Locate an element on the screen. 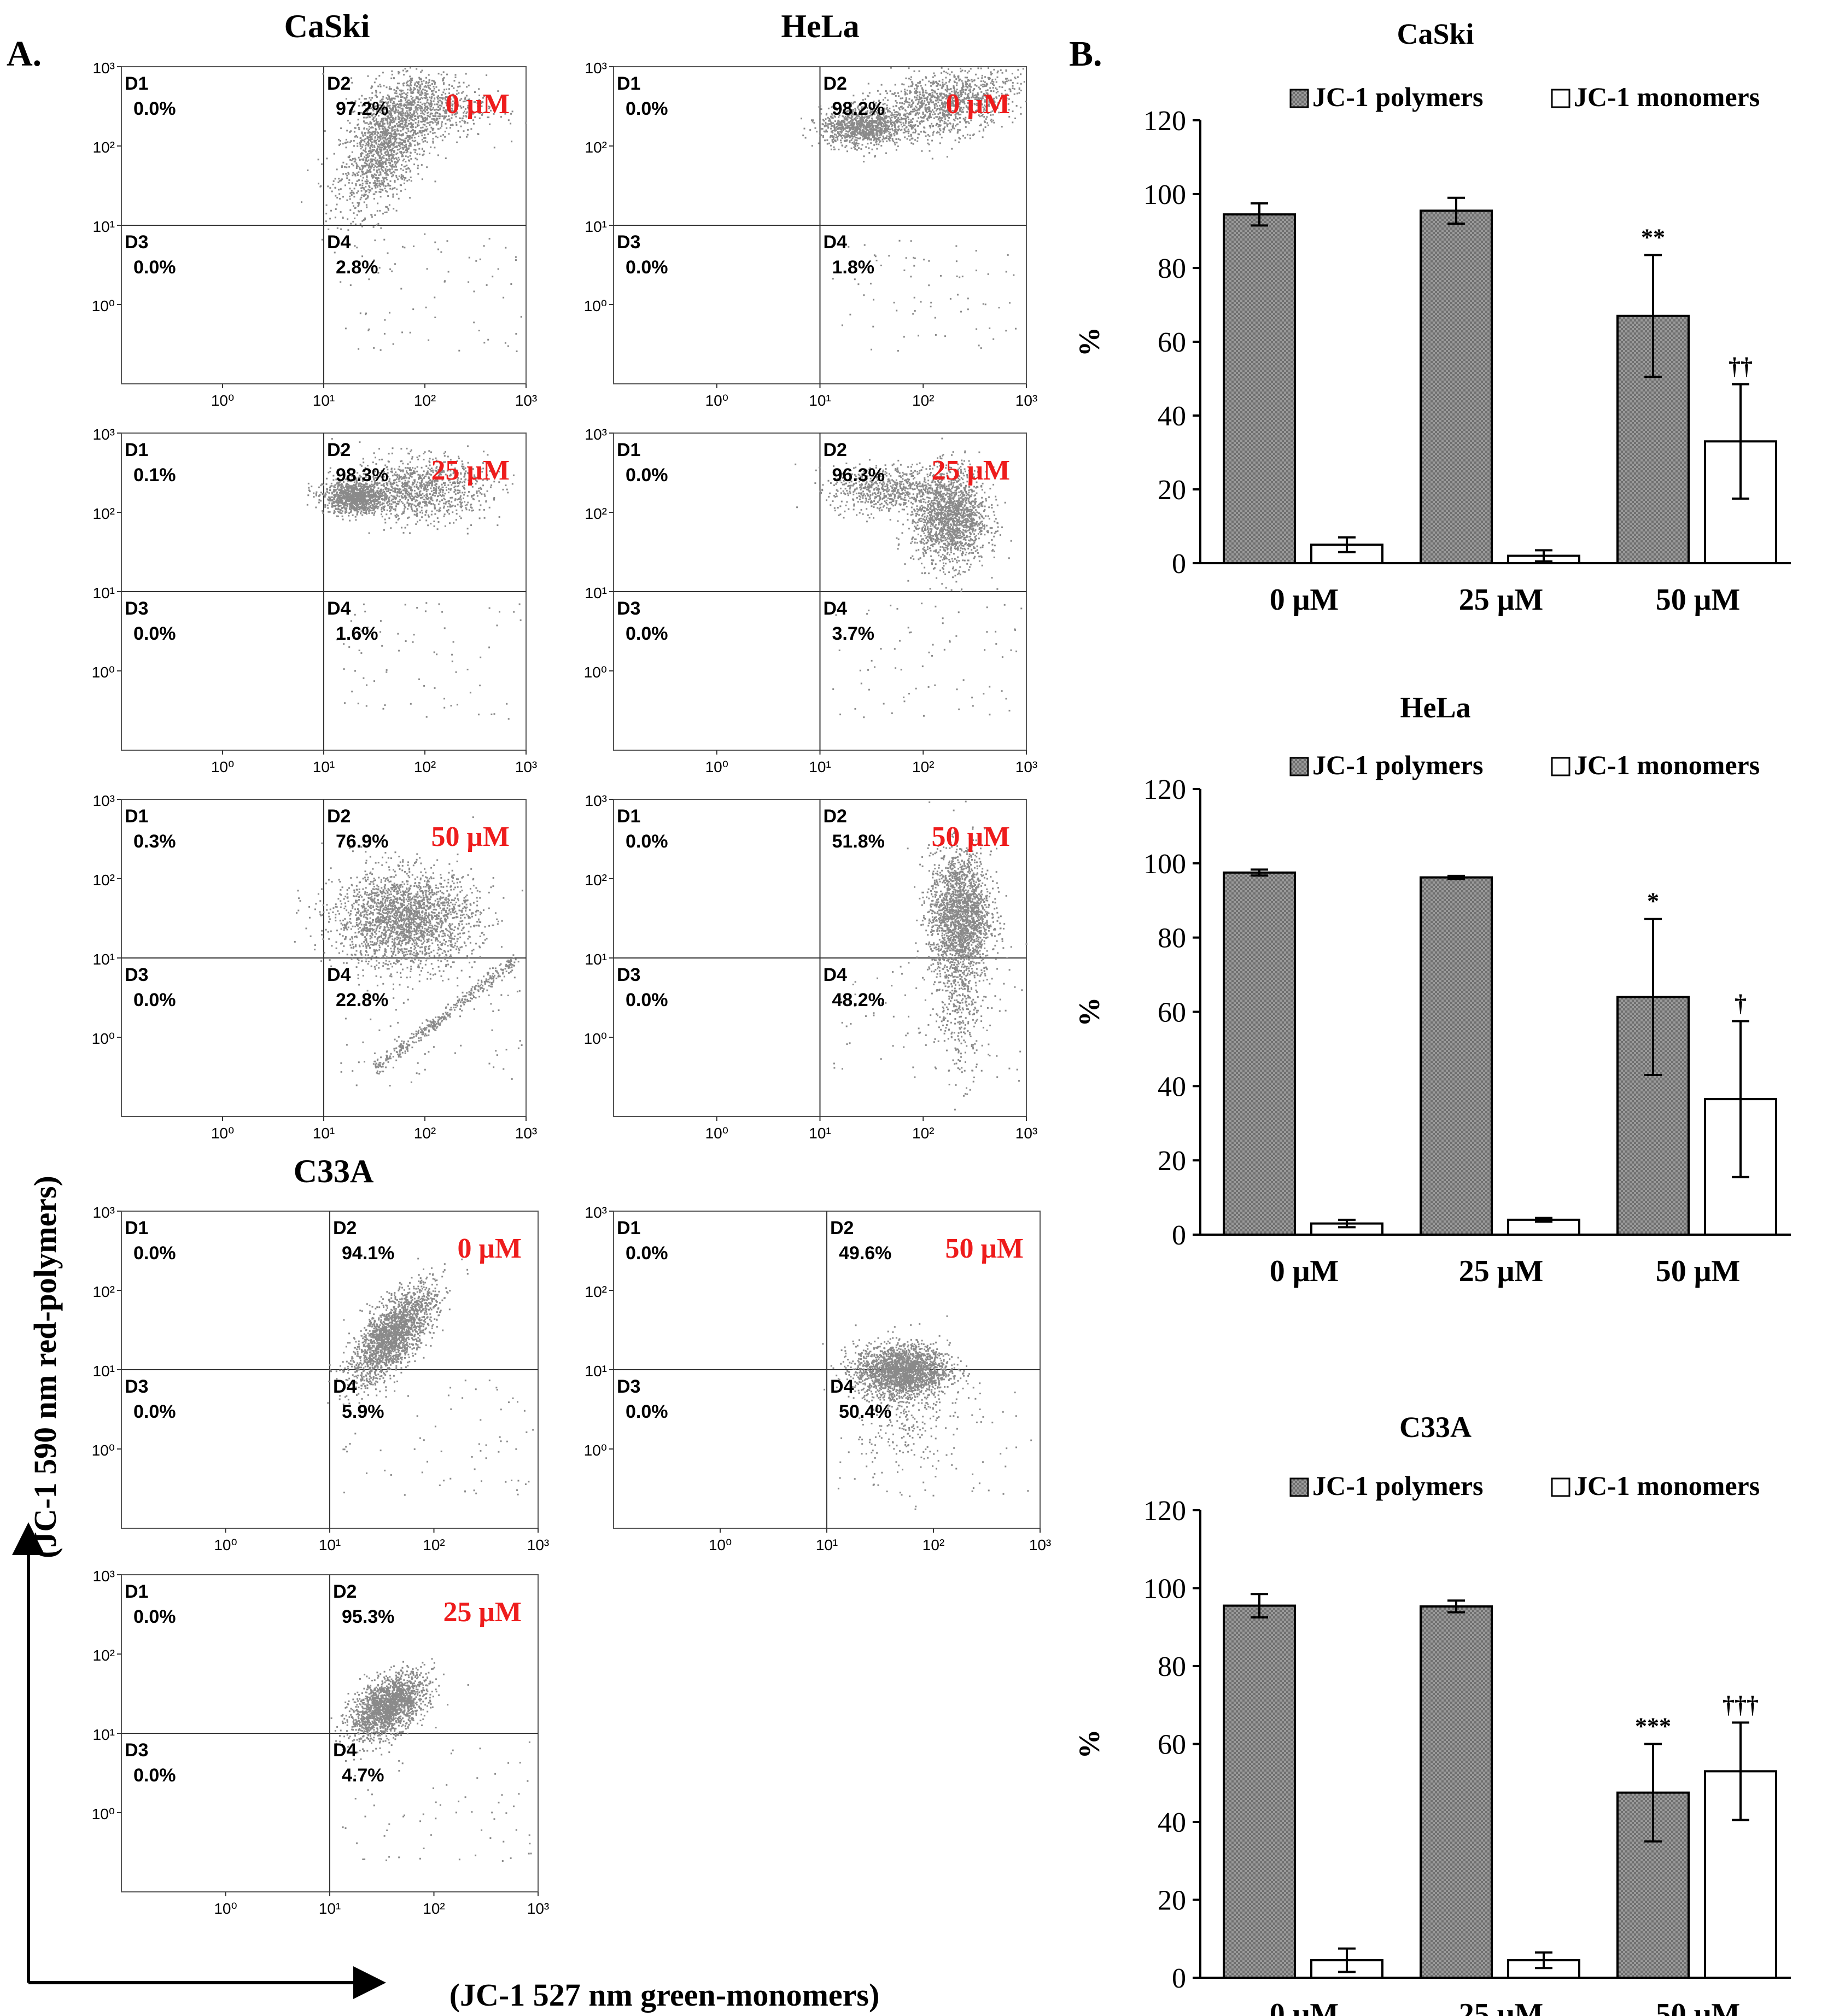 The width and height of the screenshot is (1845, 2016). legend-swatch-polymers is located at coordinates (1299, 766).